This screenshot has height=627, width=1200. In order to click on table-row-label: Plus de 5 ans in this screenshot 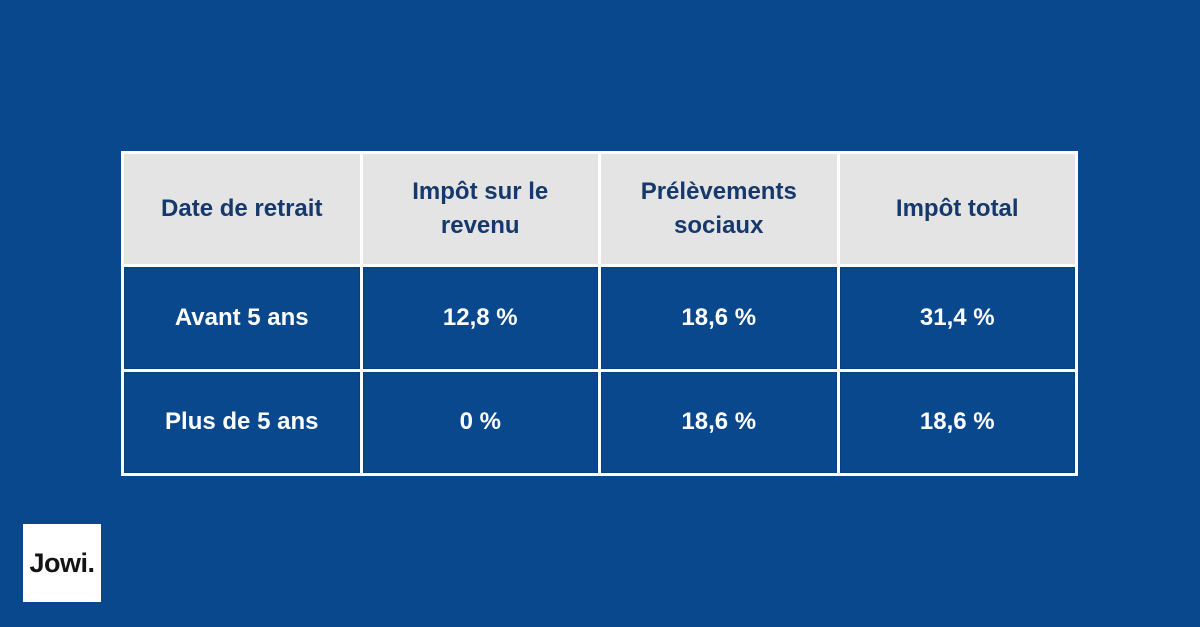, I will do `click(242, 422)`.